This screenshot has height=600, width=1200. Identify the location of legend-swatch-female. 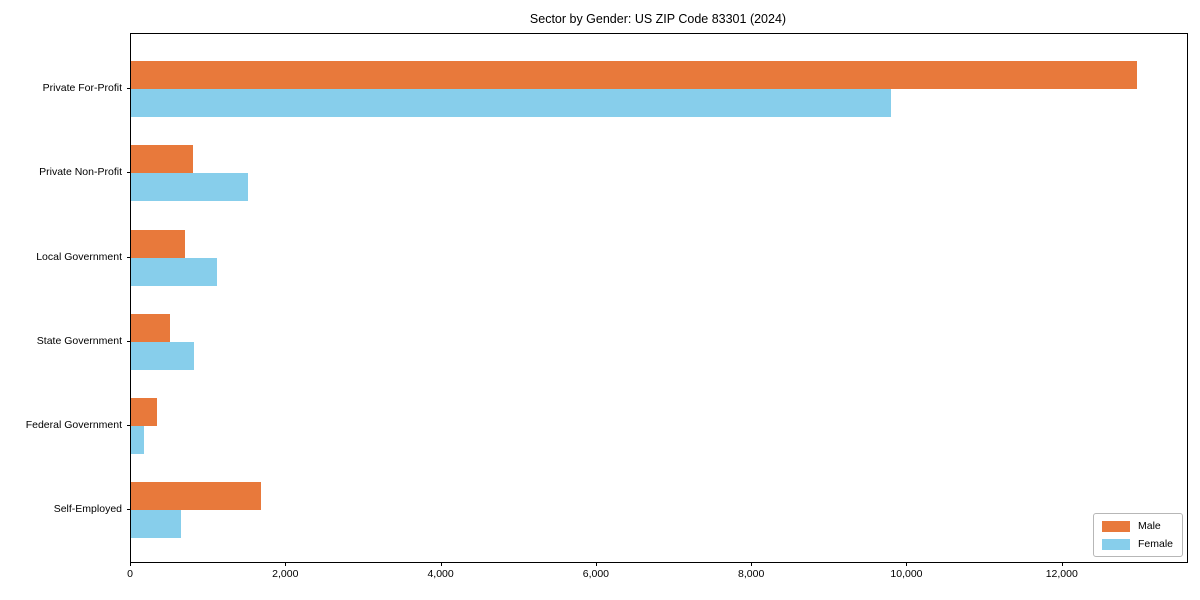
(1115, 544).